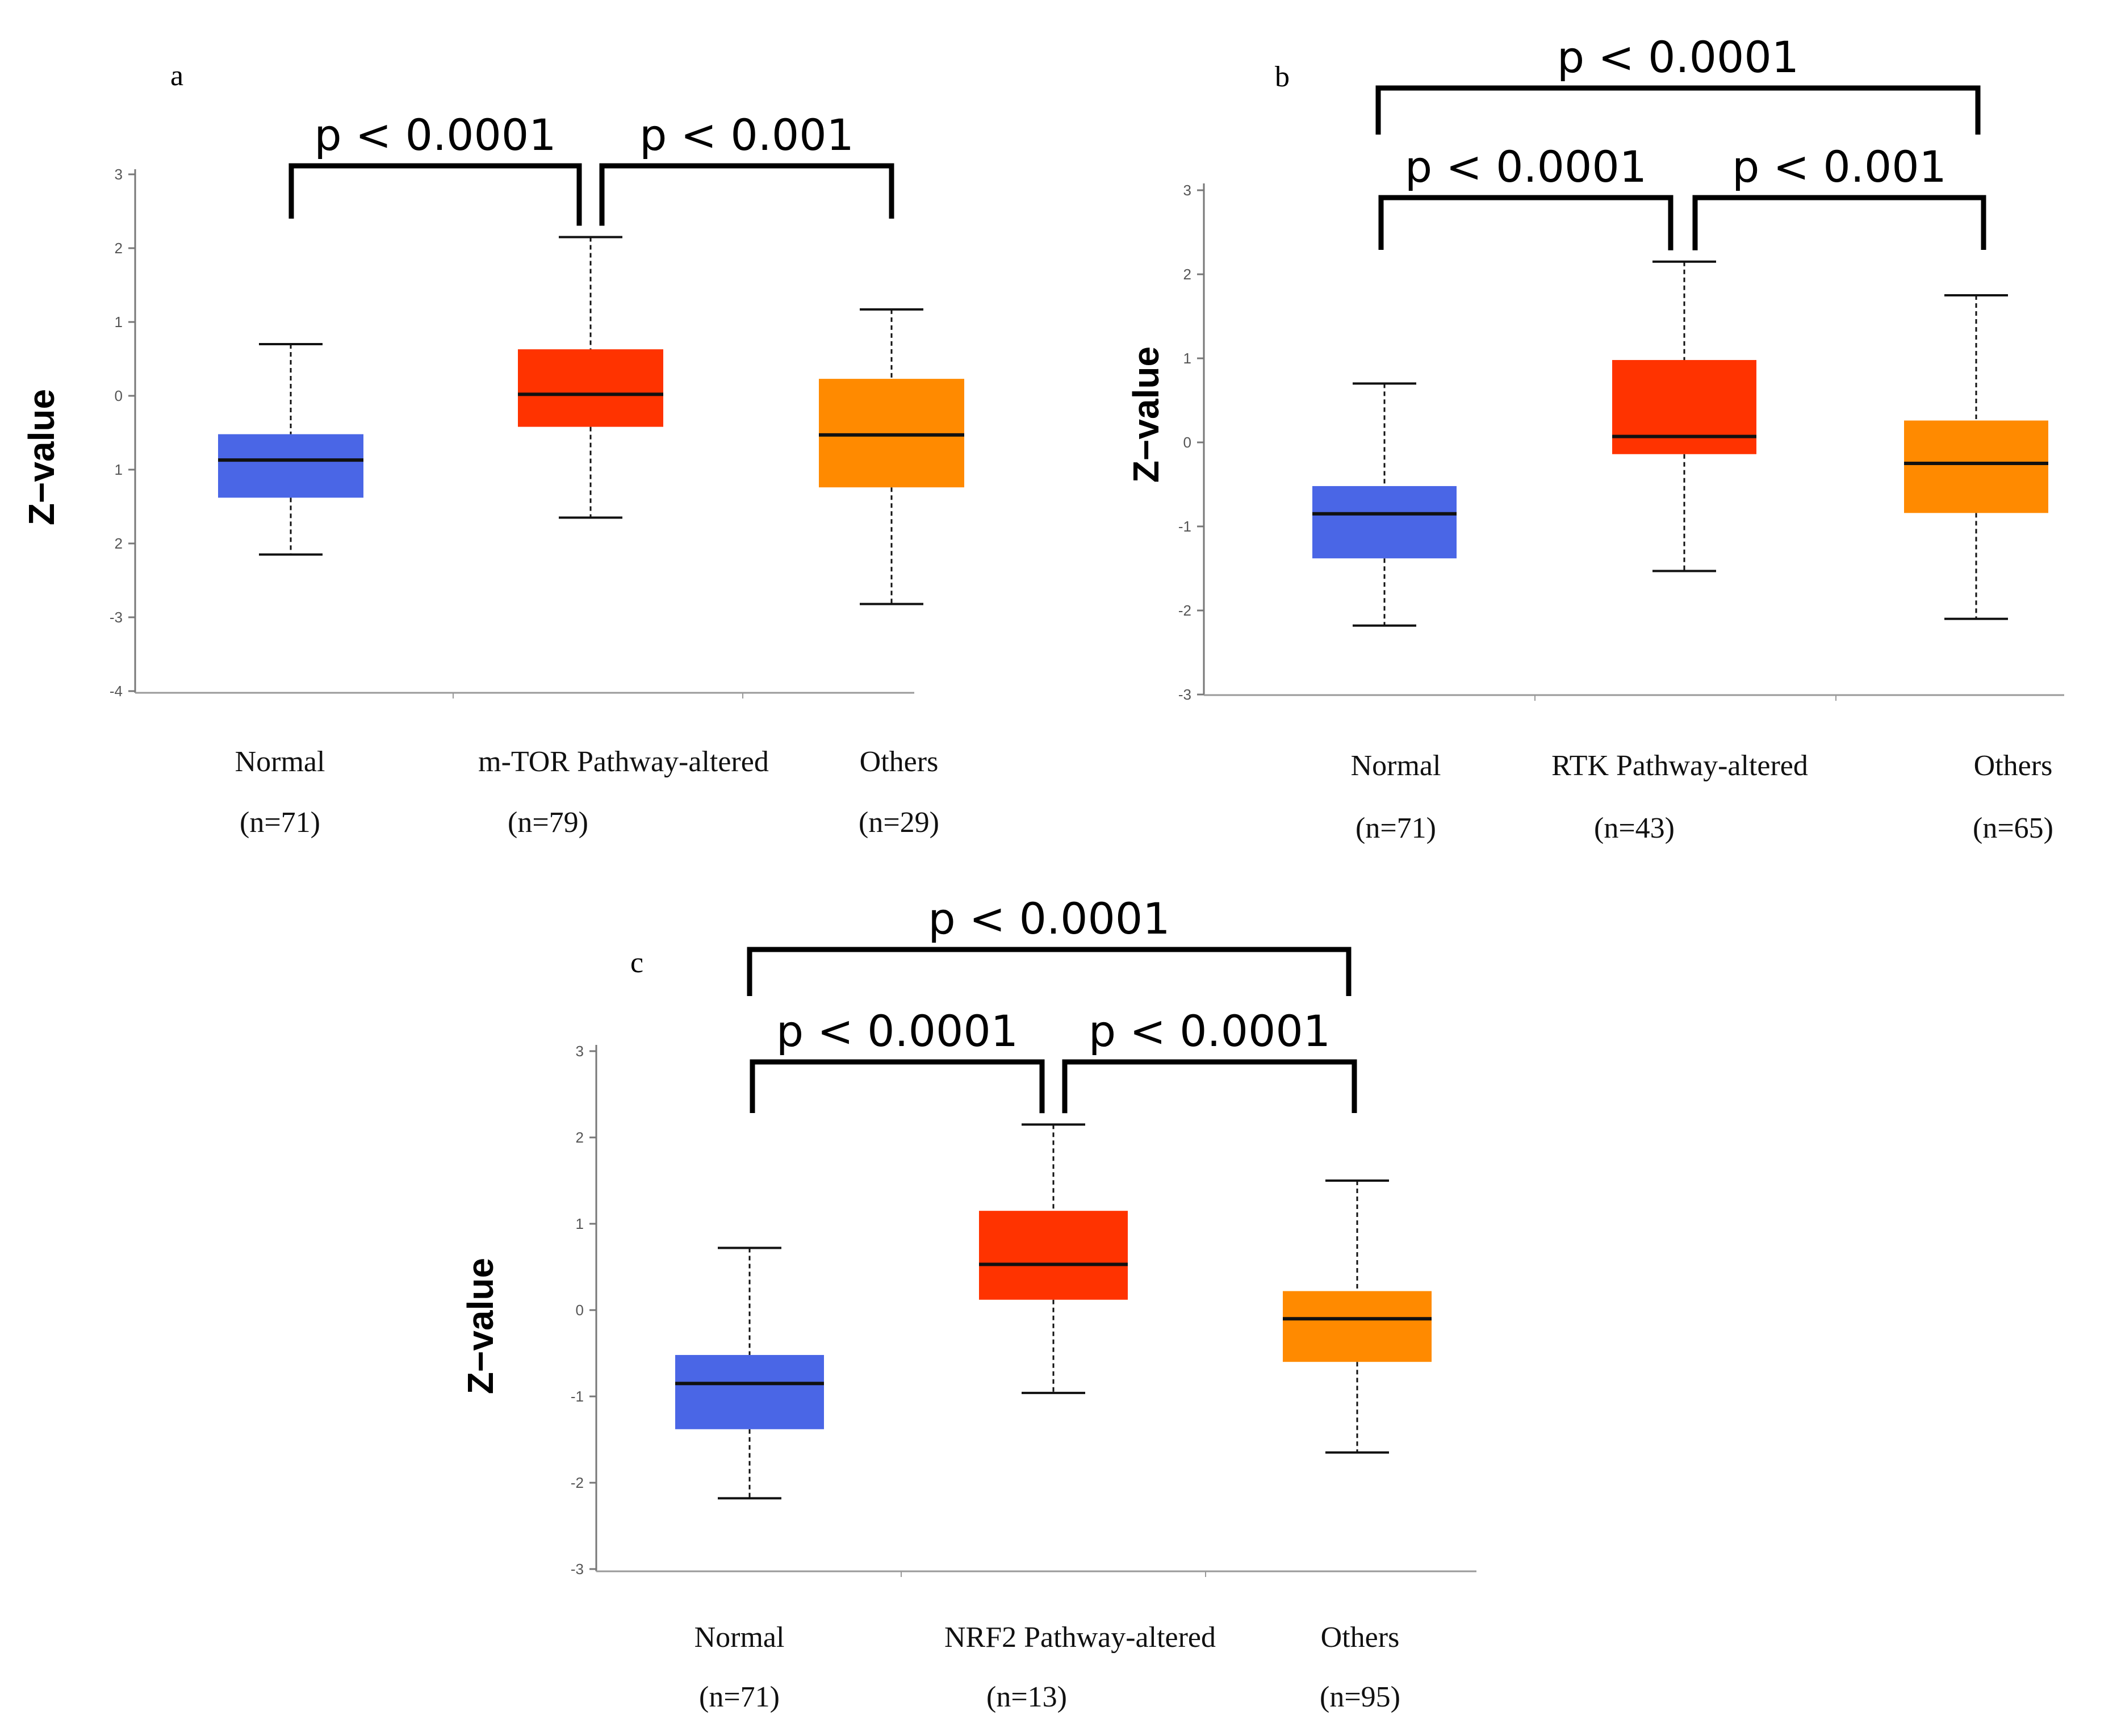 This screenshot has height=1736, width=2117. What do you see at coordinates (1684, 406) in the screenshot?
I see `box-rtk-pathway-altered` at bounding box center [1684, 406].